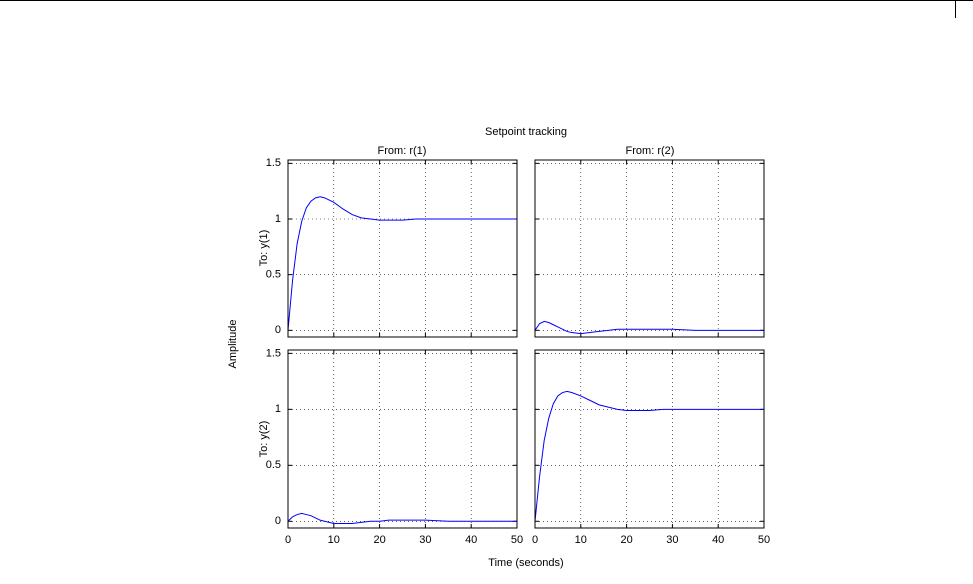 Image resolution: width=973 pixels, height=584 pixels. Describe the element at coordinates (264, 439) in the screenshot. I see `row-title: To: y(2)` at that location.